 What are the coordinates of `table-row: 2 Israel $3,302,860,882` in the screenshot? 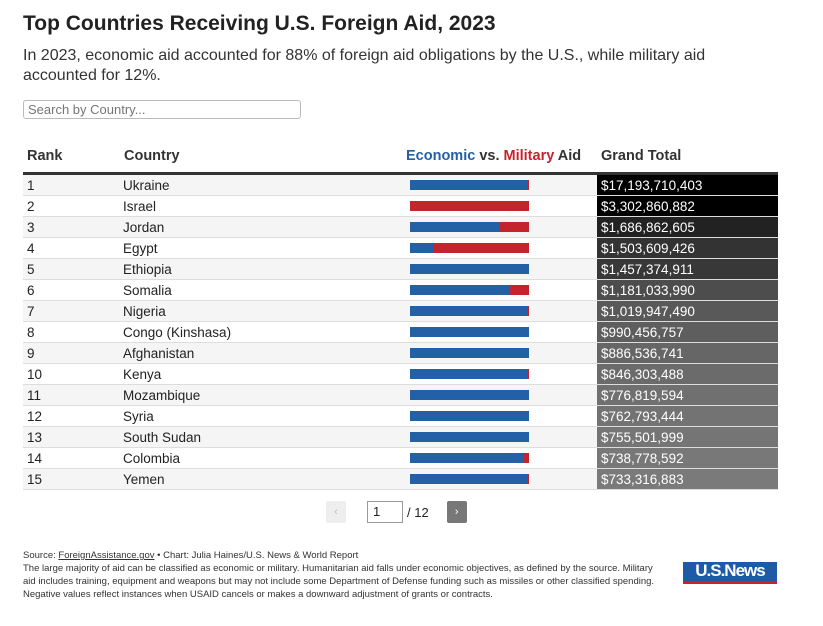 It's located at (400, 206).